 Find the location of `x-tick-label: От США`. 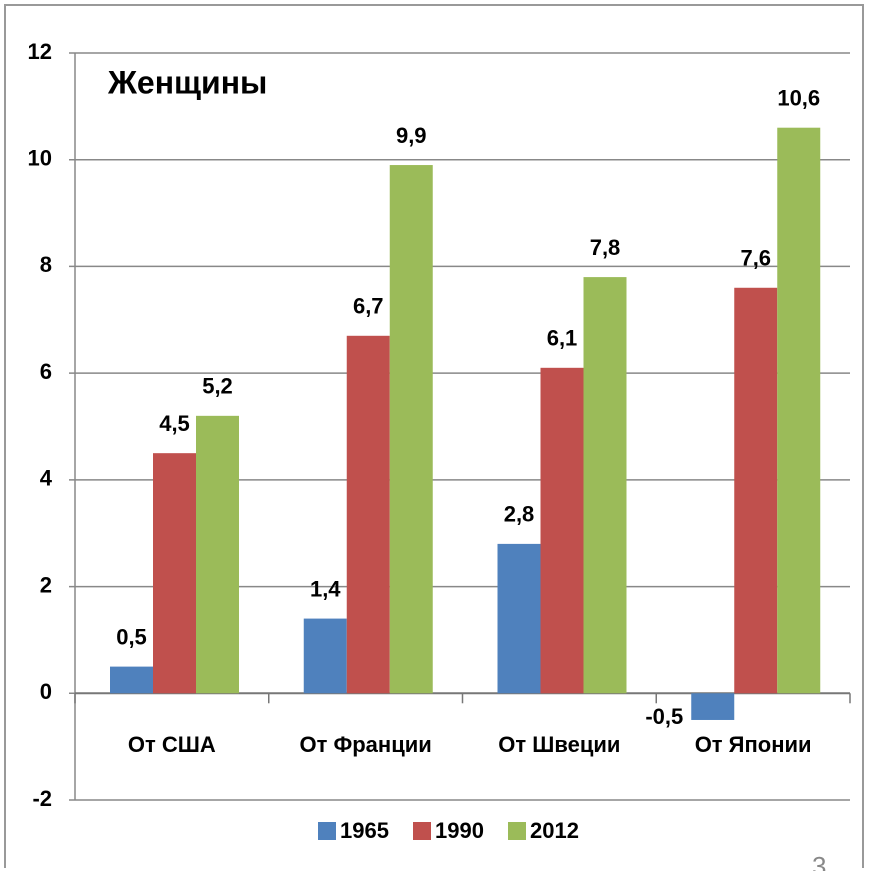

x-tick-label: От США is located at coordinates (172, 744).